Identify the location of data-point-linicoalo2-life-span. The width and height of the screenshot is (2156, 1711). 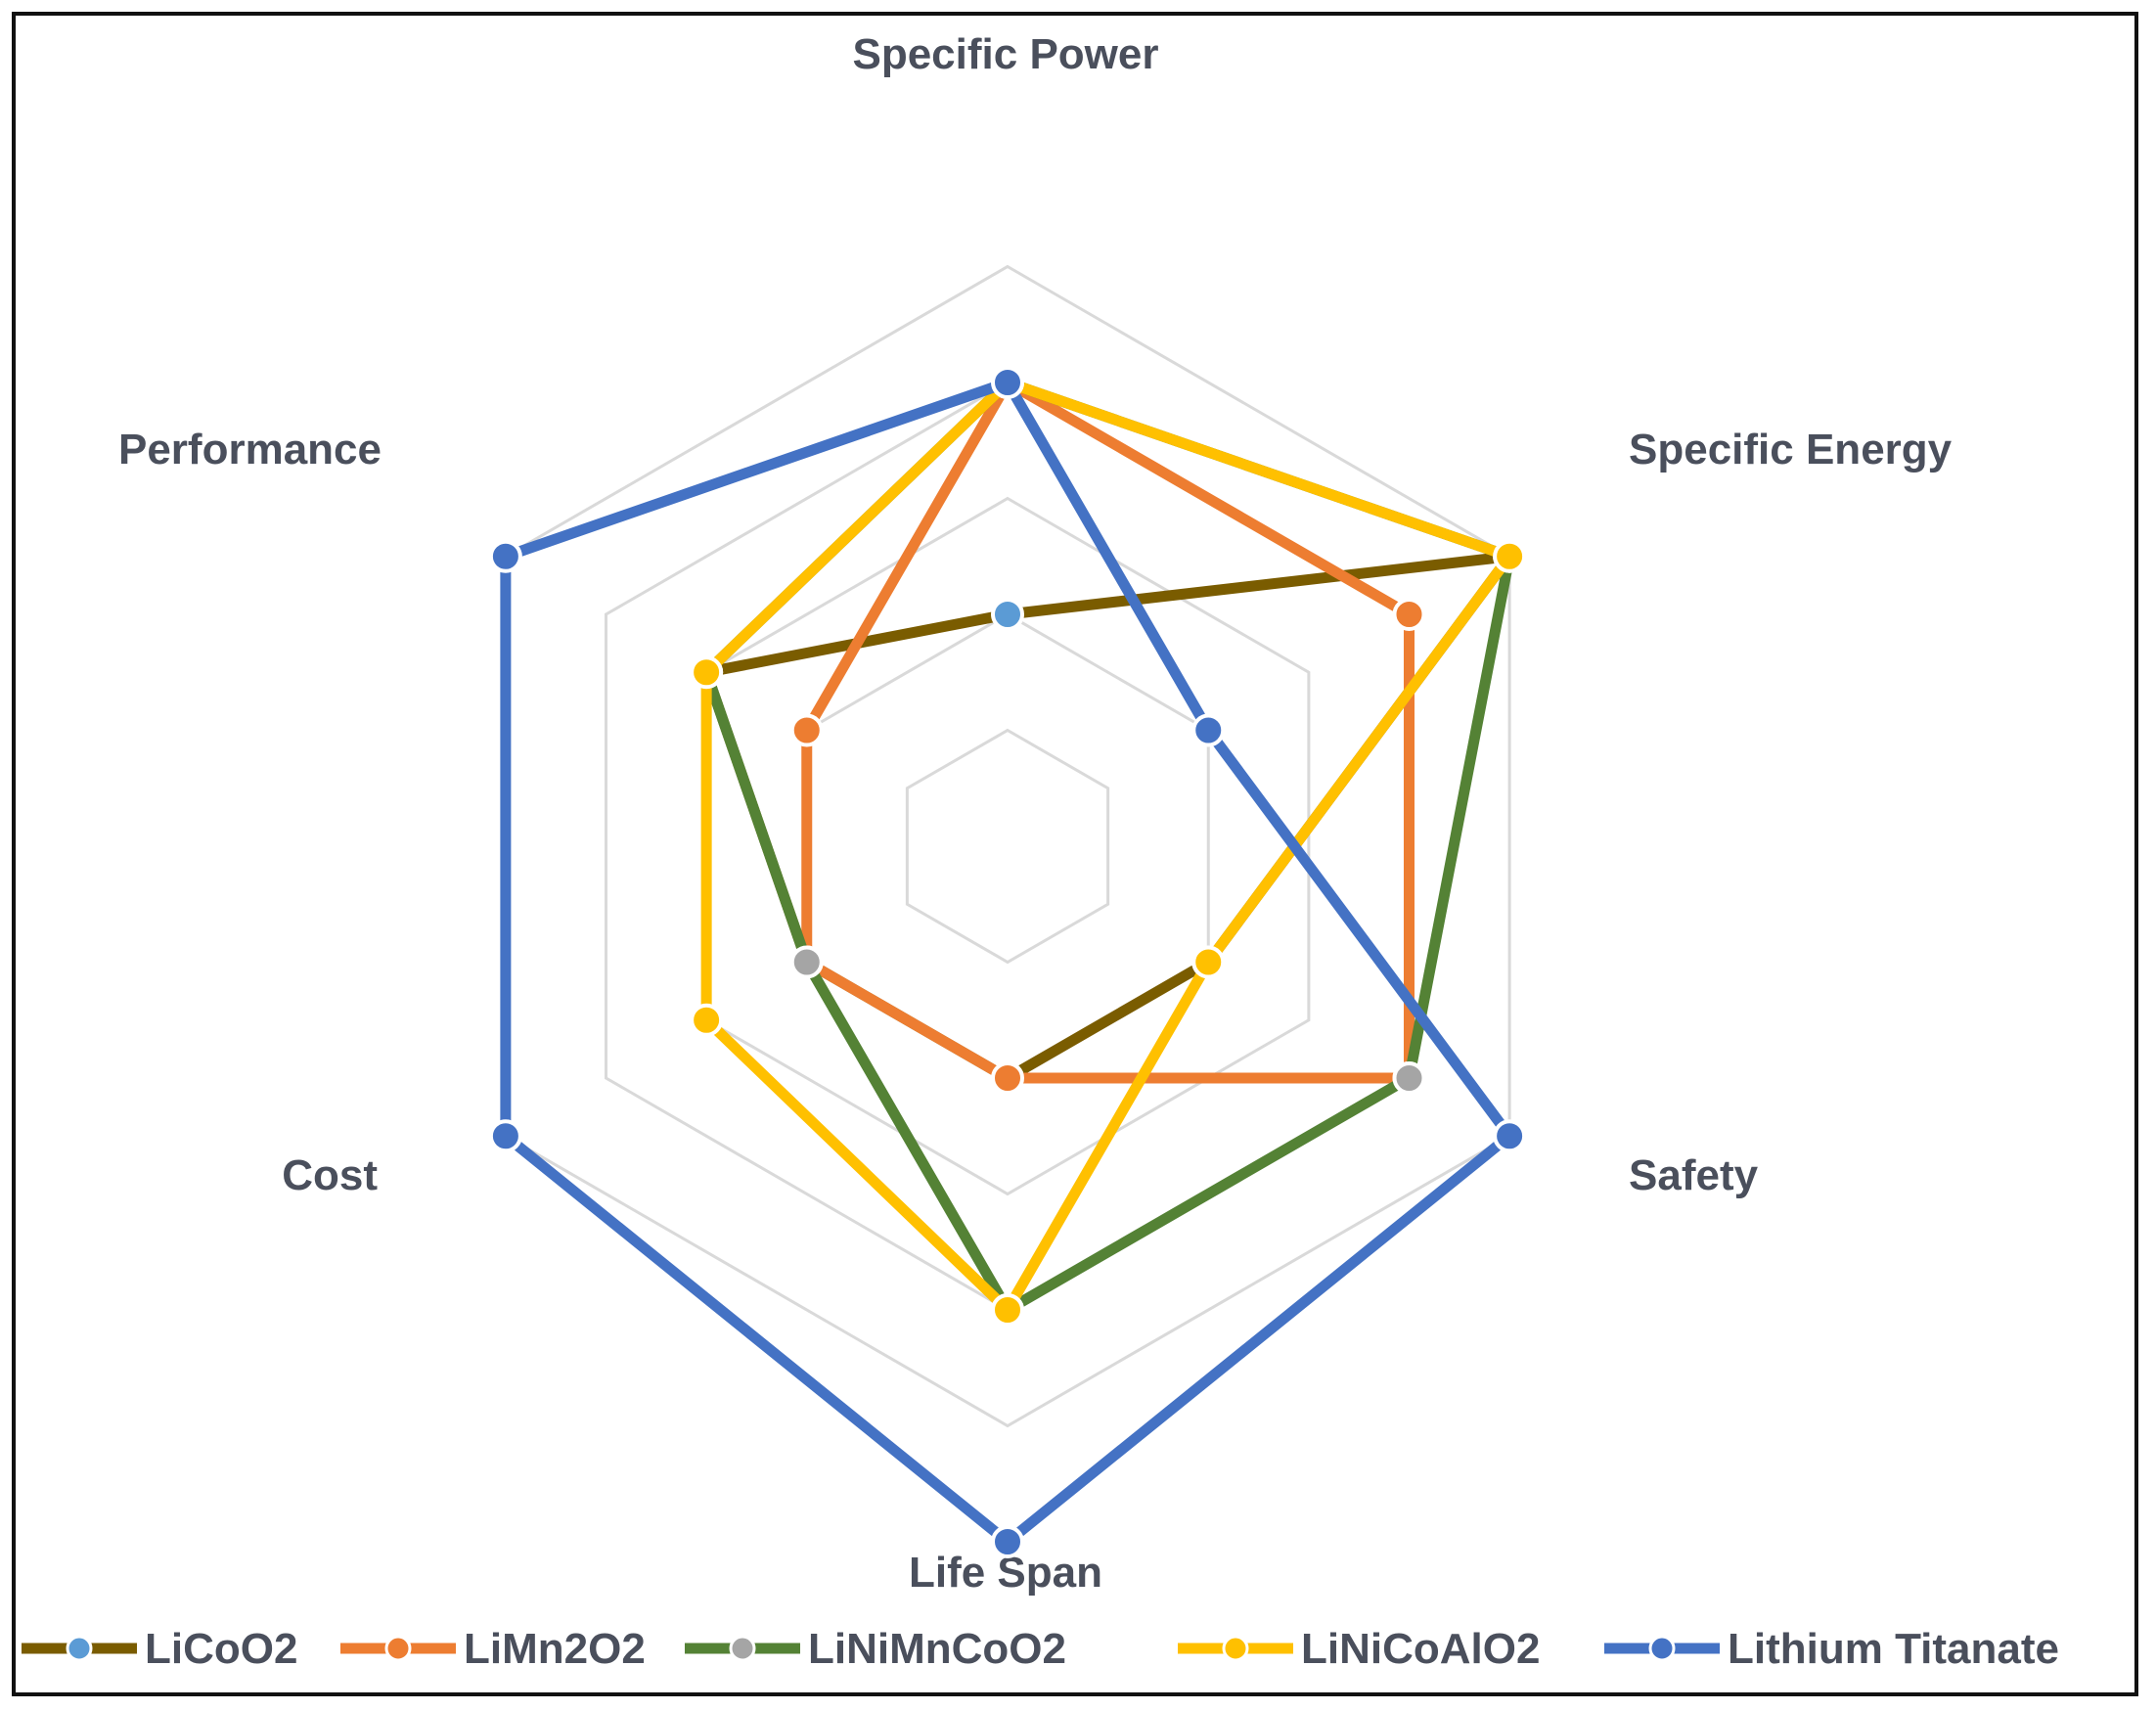
(1007, 1310).